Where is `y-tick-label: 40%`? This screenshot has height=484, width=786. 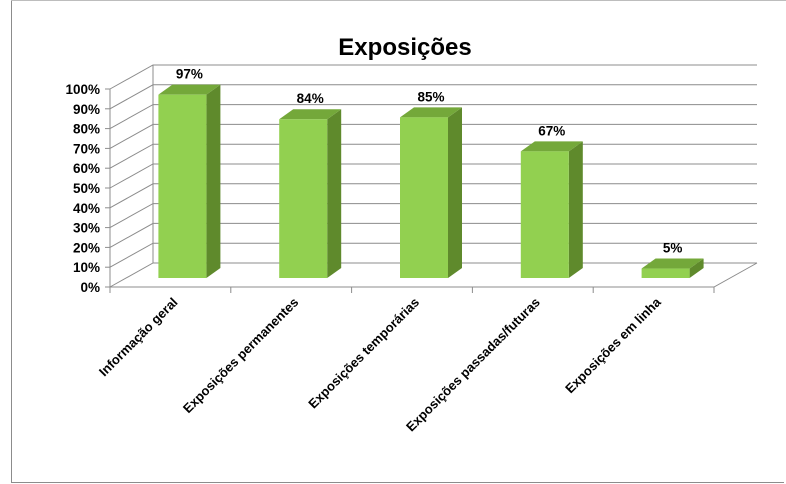 y-tick-label: 40% is located at coordinates (86, 208).